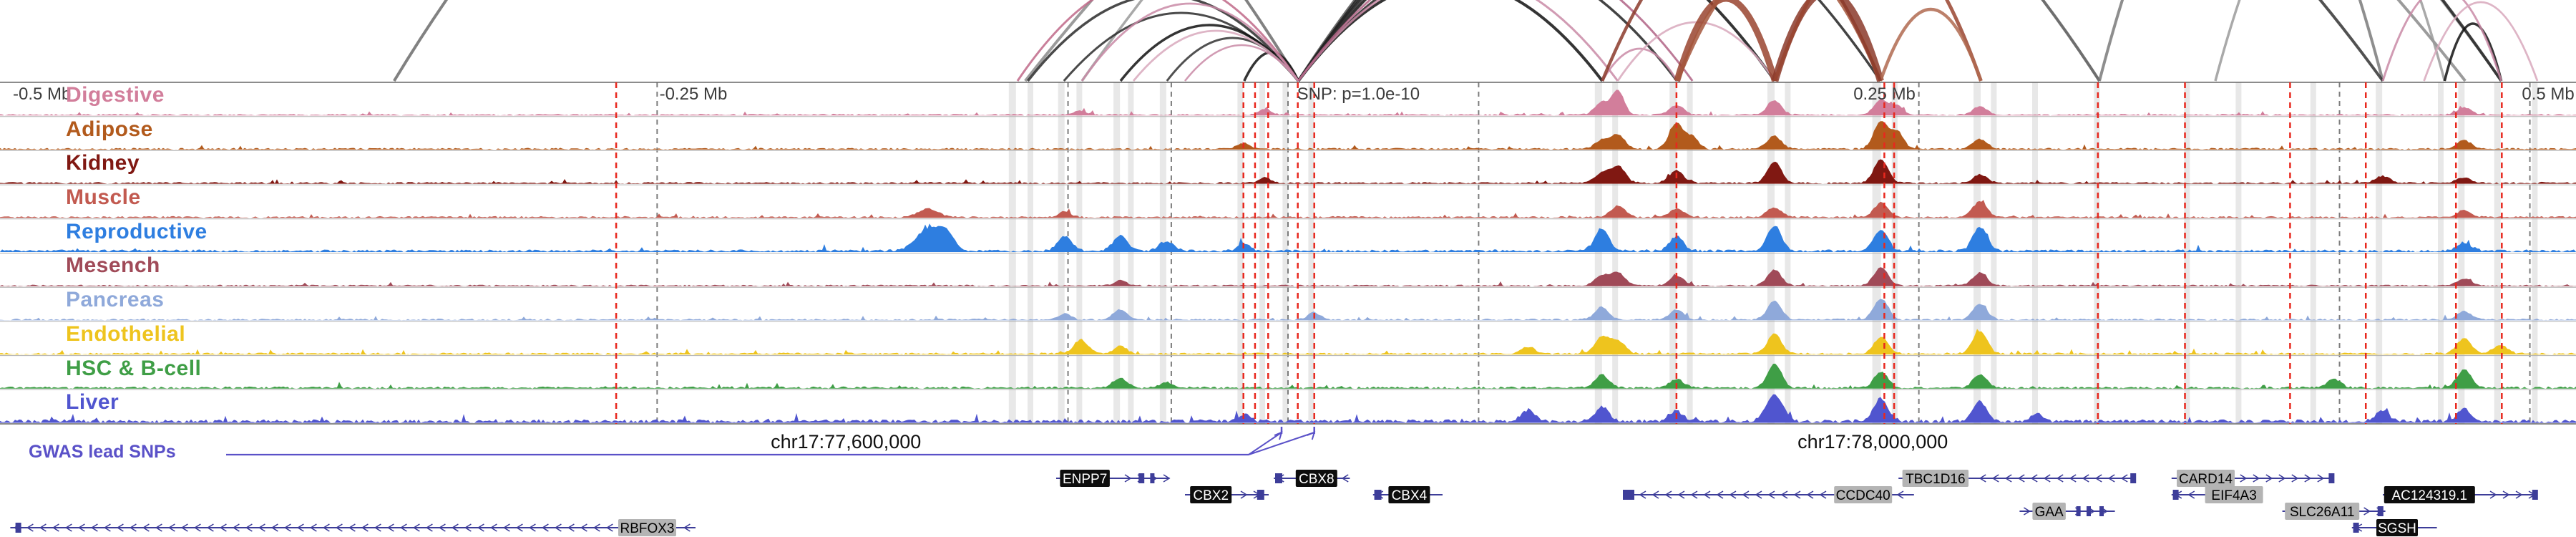 This screenshot has width=2576, height=537. What do you see at coordinates (2548, 94) in the screenshot?
I see `axis-tick-0-5mb: 0.5 Mb` at bounding box center [2548, 94].